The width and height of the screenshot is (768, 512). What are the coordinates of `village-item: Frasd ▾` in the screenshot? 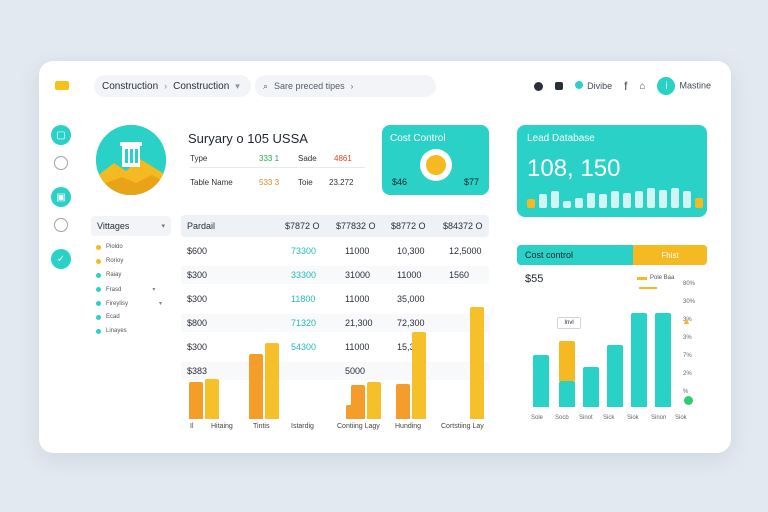 It's located at (125, 289).